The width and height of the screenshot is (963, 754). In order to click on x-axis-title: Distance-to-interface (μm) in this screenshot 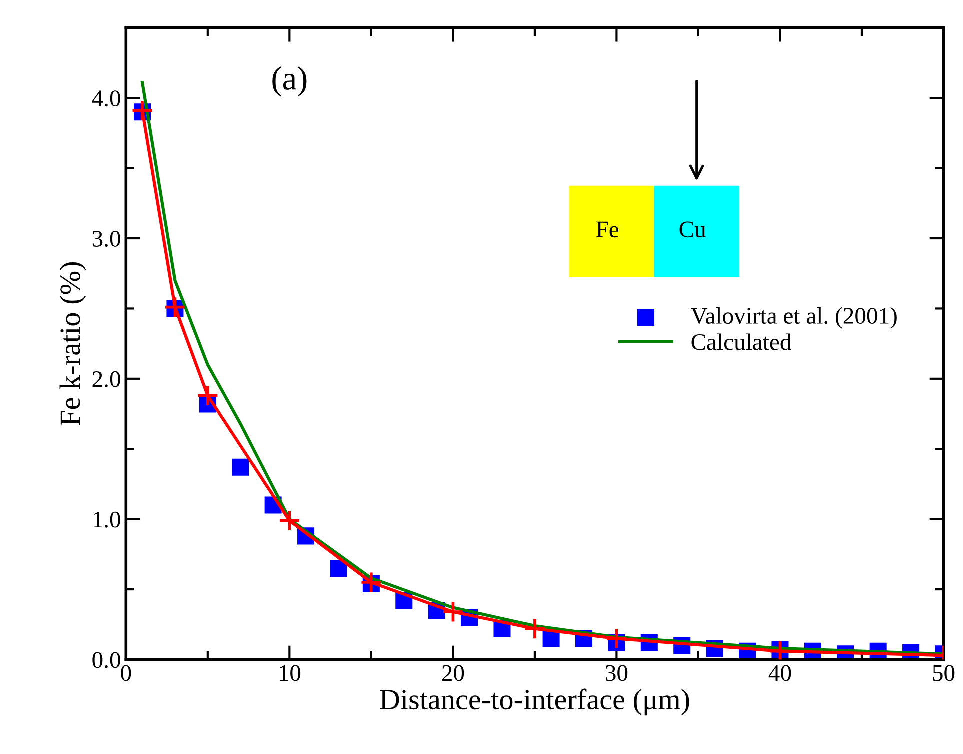, I will do `click(535, 702)`.